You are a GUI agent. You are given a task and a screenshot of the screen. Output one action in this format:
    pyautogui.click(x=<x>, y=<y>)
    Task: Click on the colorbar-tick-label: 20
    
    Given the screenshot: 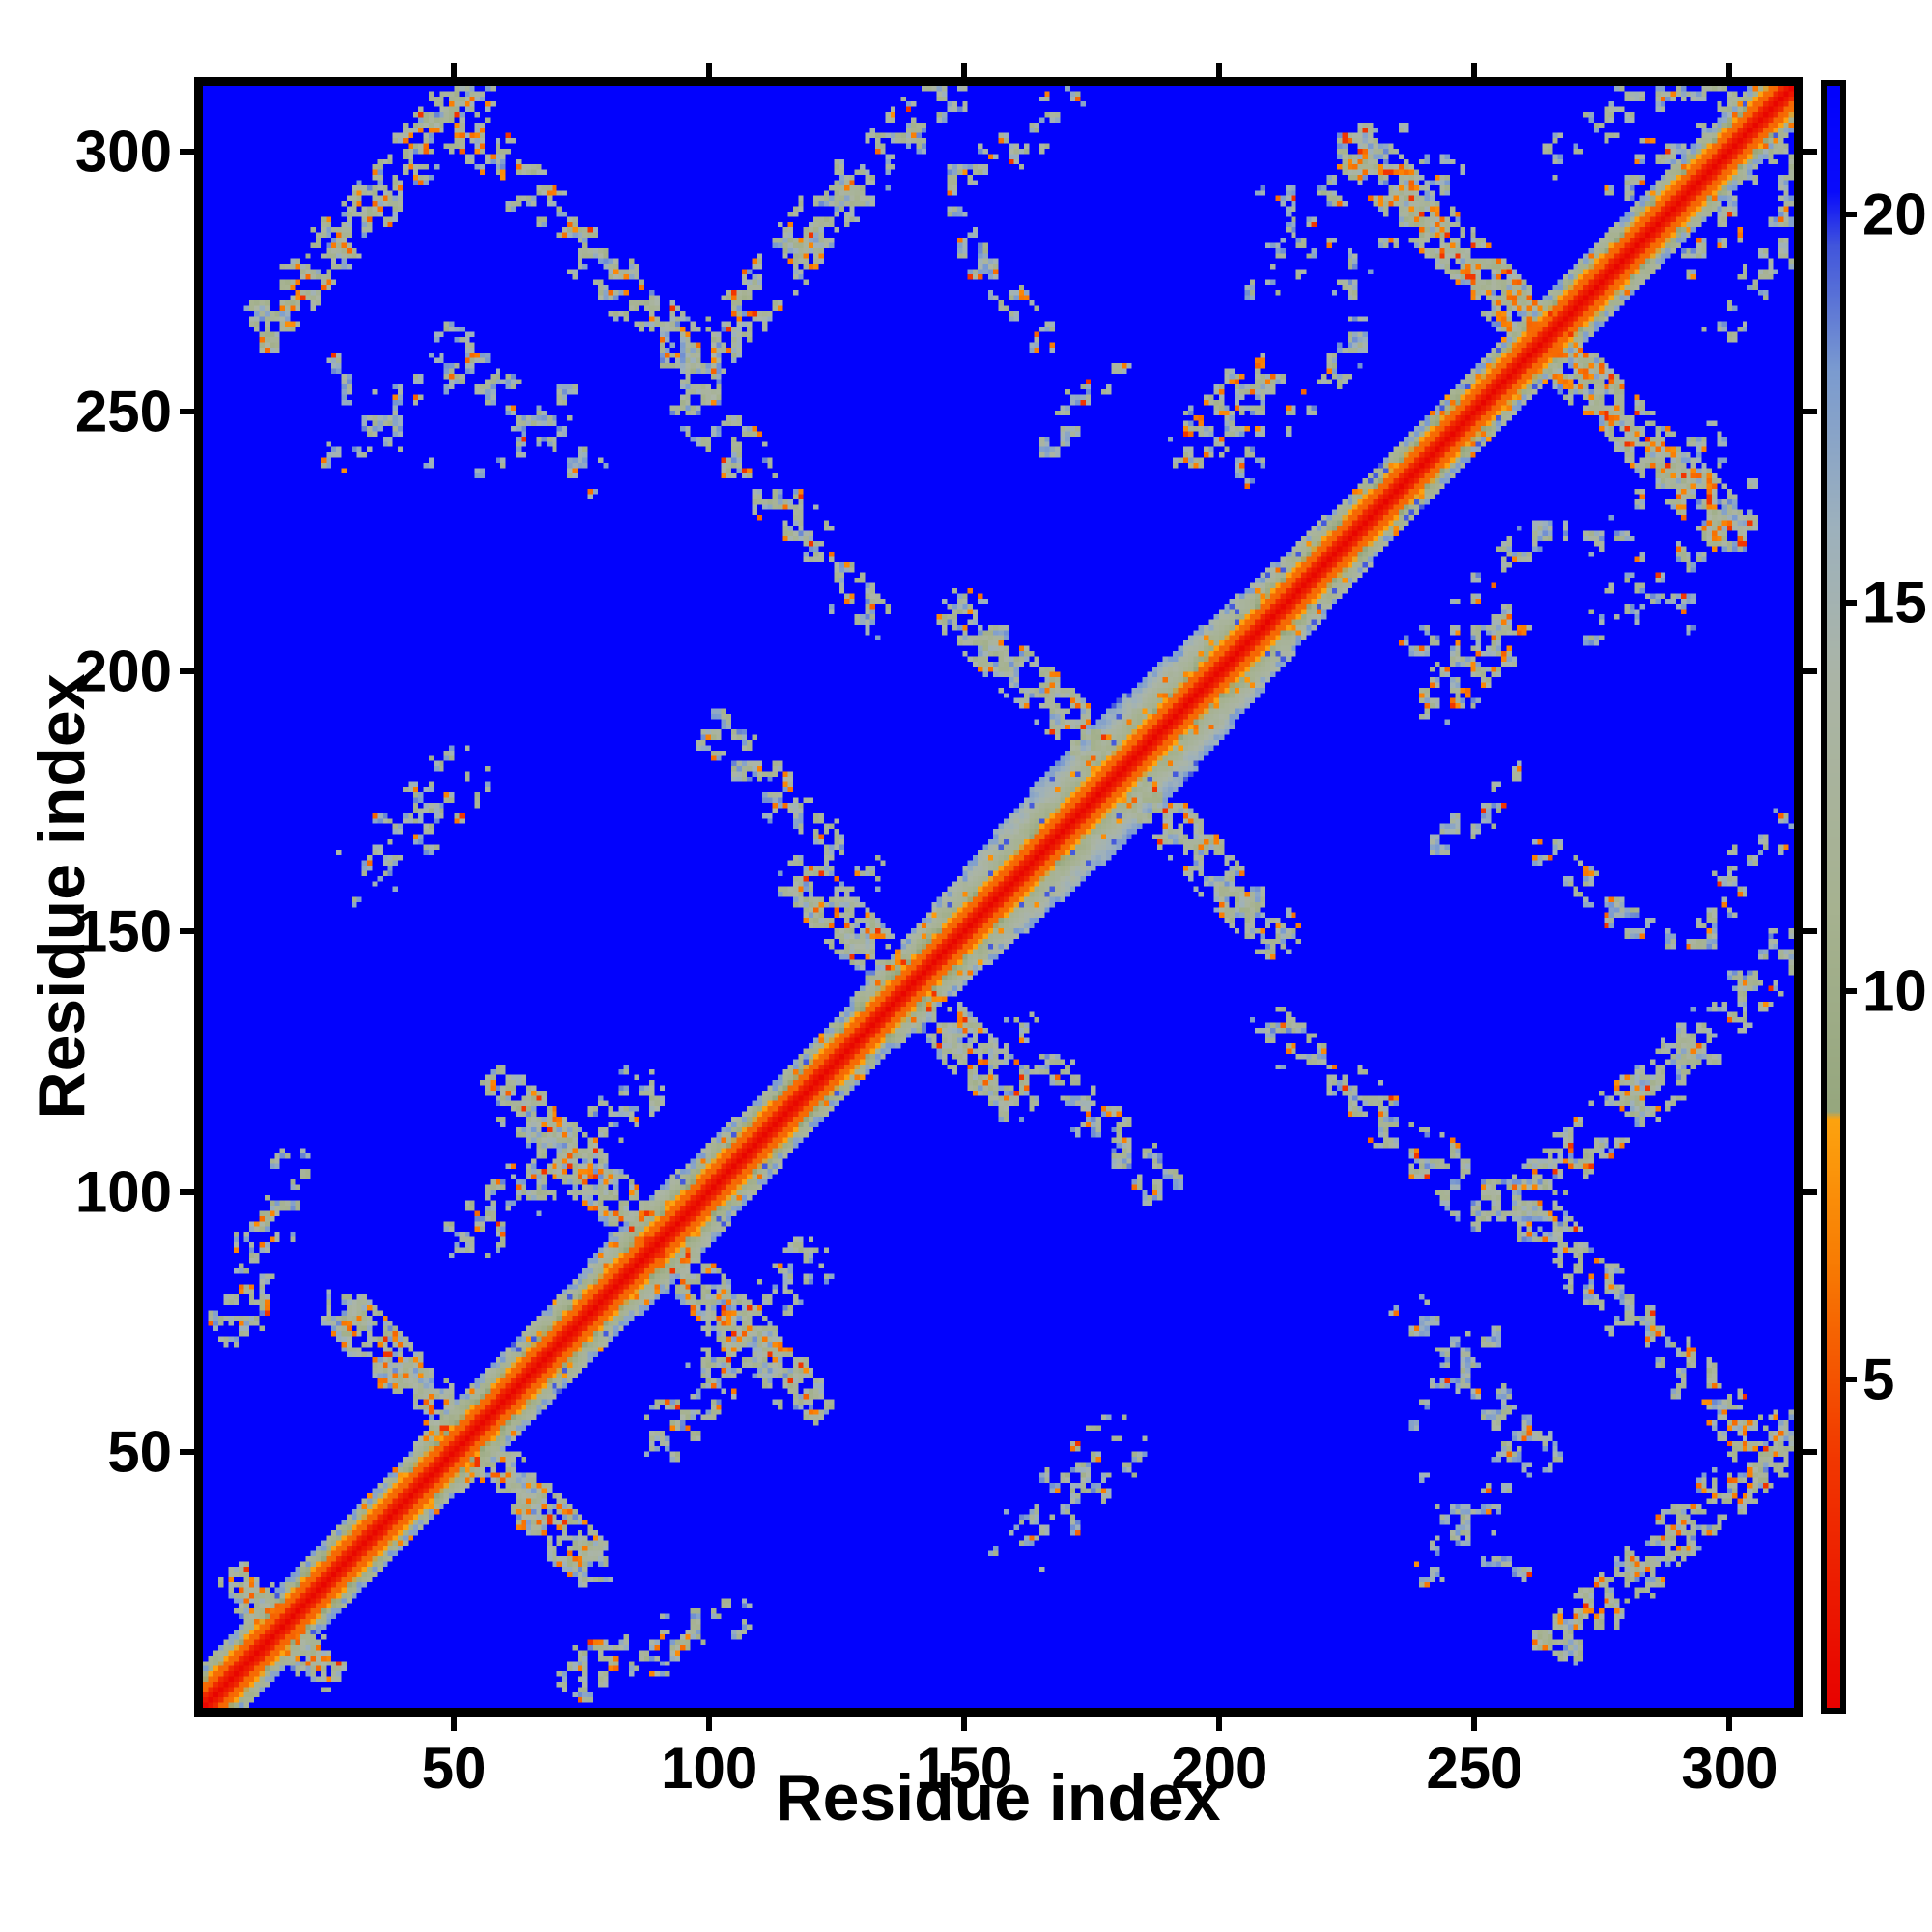 What is the action you would take?
    pyautogui.click(x=1894, y=214)
    